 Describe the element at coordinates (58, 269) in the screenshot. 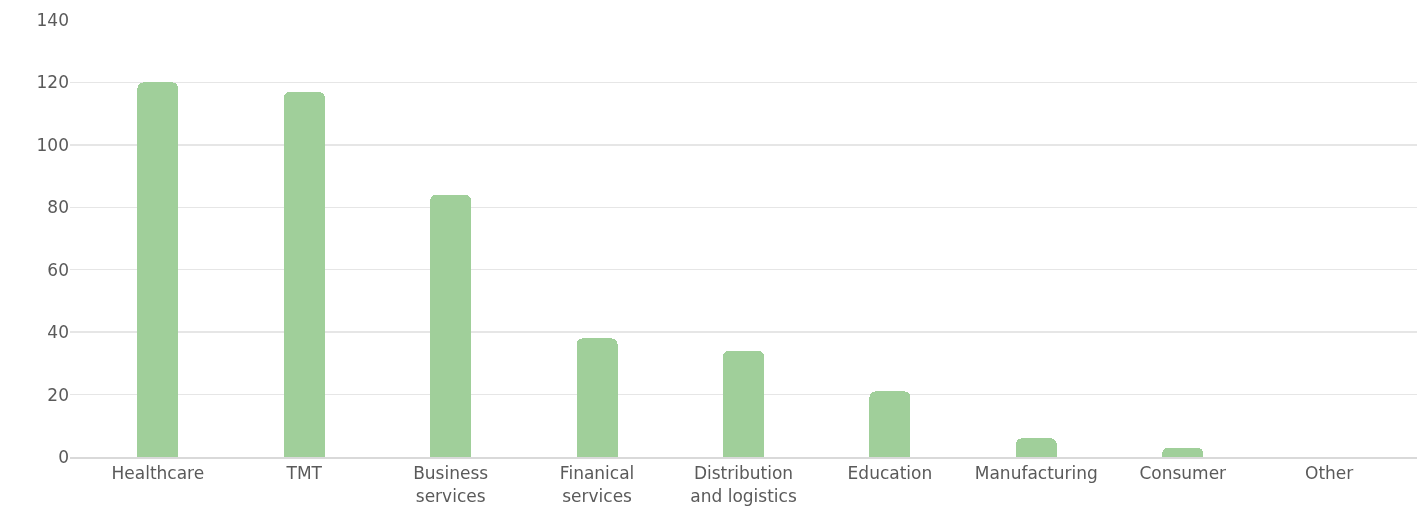

I see `y-tick-label: 60` at that location.